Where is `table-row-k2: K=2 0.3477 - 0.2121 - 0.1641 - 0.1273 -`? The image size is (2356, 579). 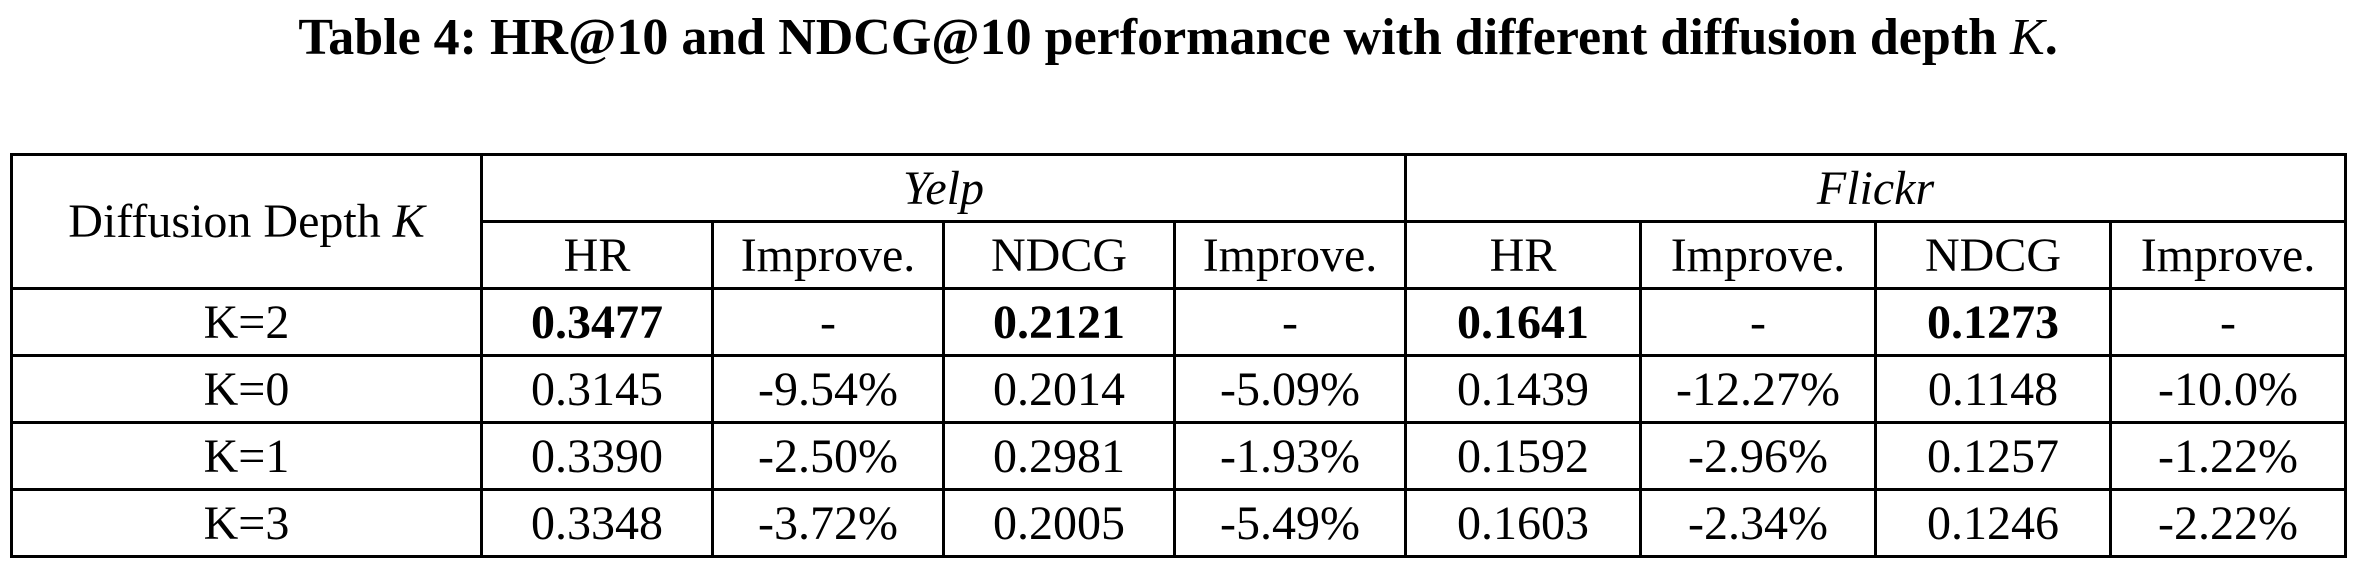 table-row-k2: K=2 0.3477 - 0.2121 - 0.1641 - 0.1273 - is located at coordinates (1179, 322).